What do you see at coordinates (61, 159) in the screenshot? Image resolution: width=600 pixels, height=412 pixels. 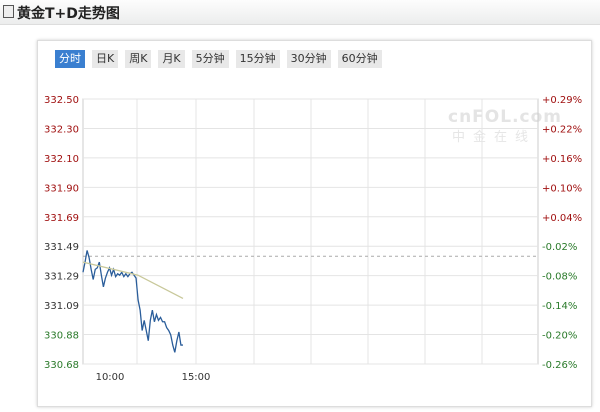 I see `y-tick-label: 332.10` at bounding box center [61, 159].